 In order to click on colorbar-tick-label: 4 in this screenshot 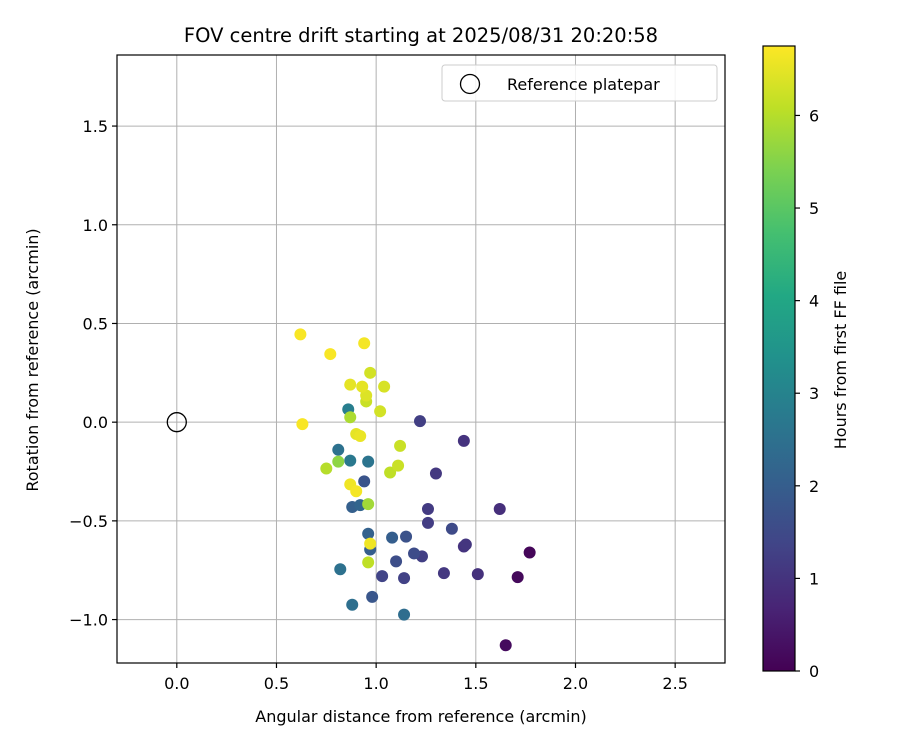, I will do `click(814, 301)`.